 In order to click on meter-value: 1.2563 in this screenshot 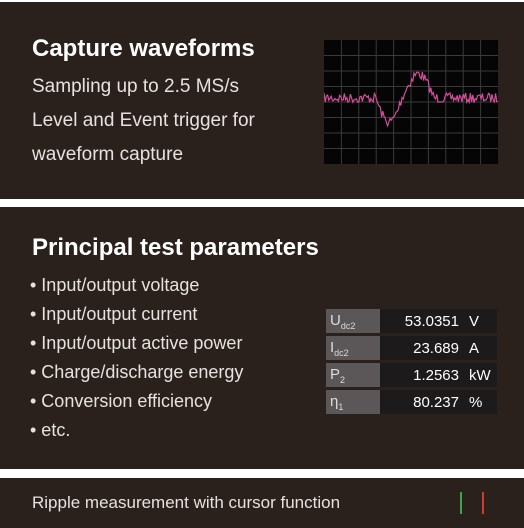, I will do `click(421, 375)`.